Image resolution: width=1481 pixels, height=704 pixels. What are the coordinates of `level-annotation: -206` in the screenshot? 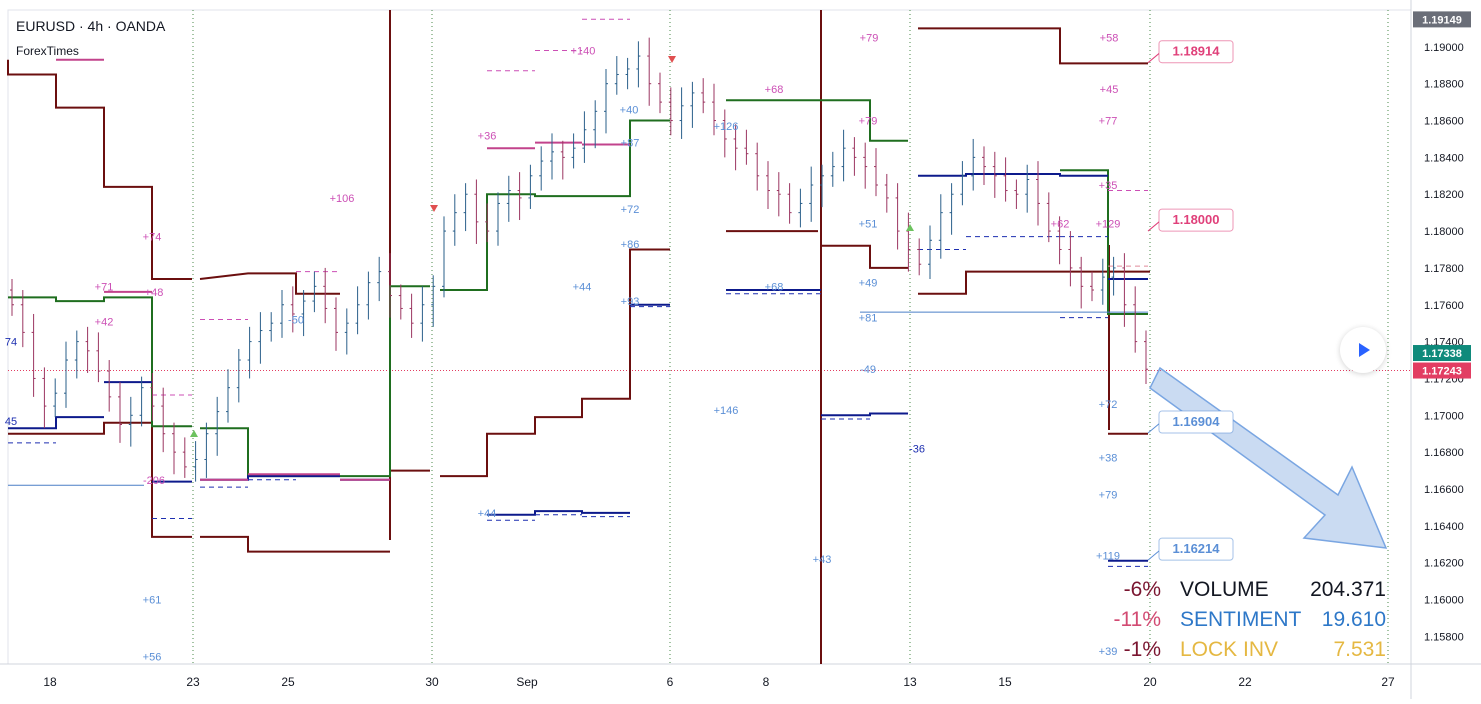 It's located at (154, 481).